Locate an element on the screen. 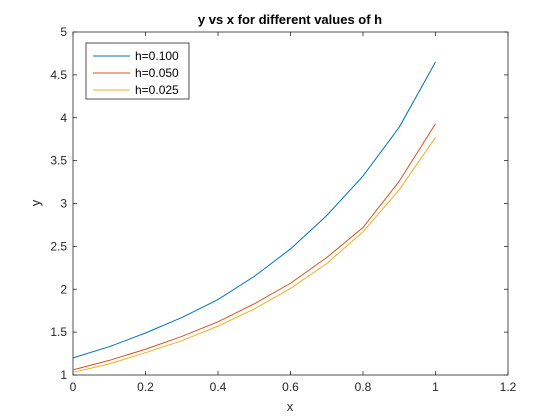 This screenshot has height=420, width=560. y-tick-label: 2.5 is located at coordinates (58, 246).